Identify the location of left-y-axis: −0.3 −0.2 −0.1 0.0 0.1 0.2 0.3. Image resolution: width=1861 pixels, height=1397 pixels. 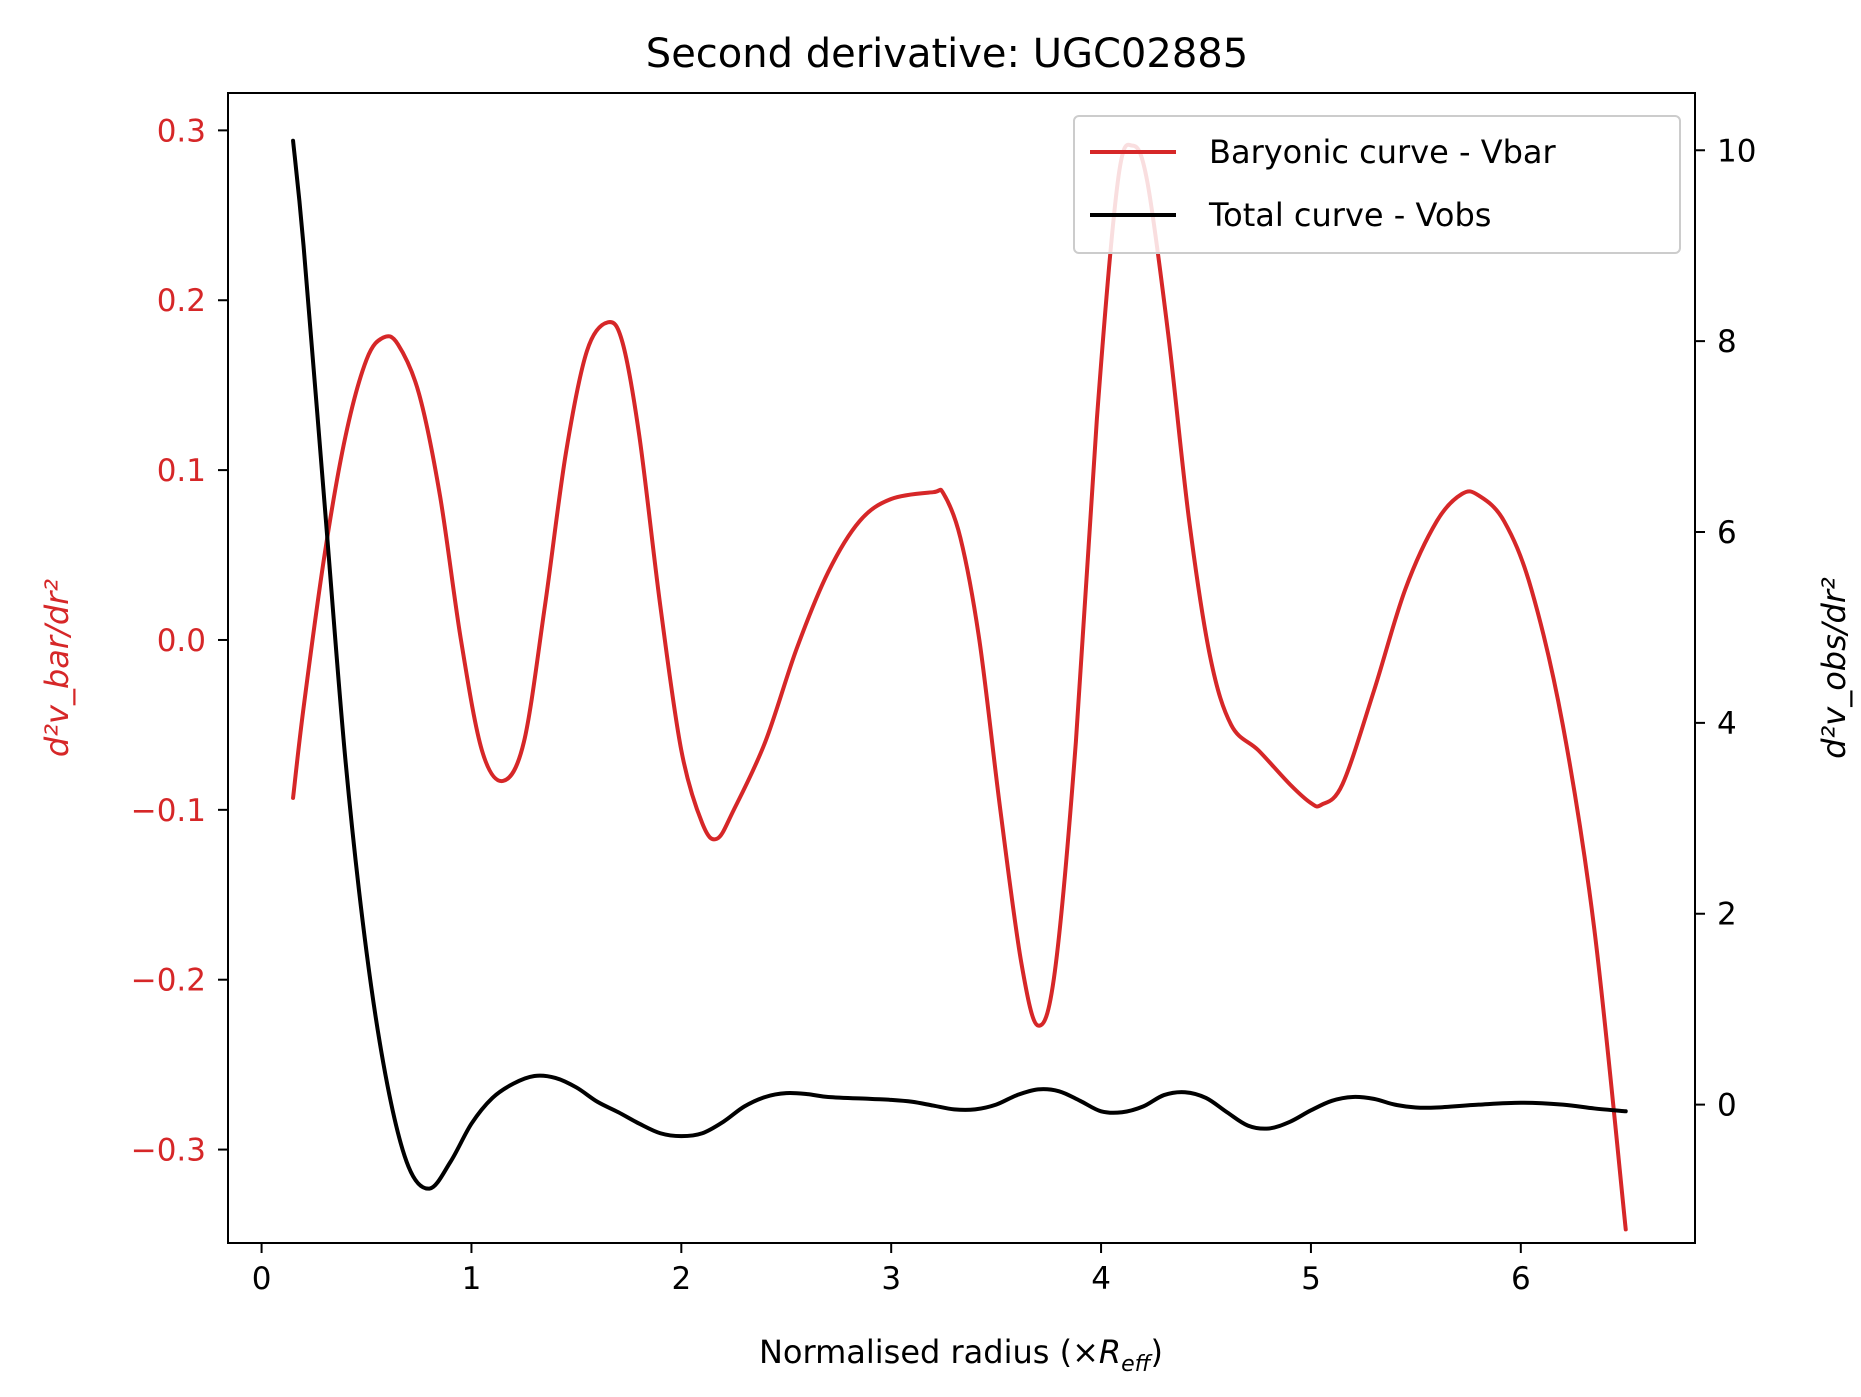
(179, 641).